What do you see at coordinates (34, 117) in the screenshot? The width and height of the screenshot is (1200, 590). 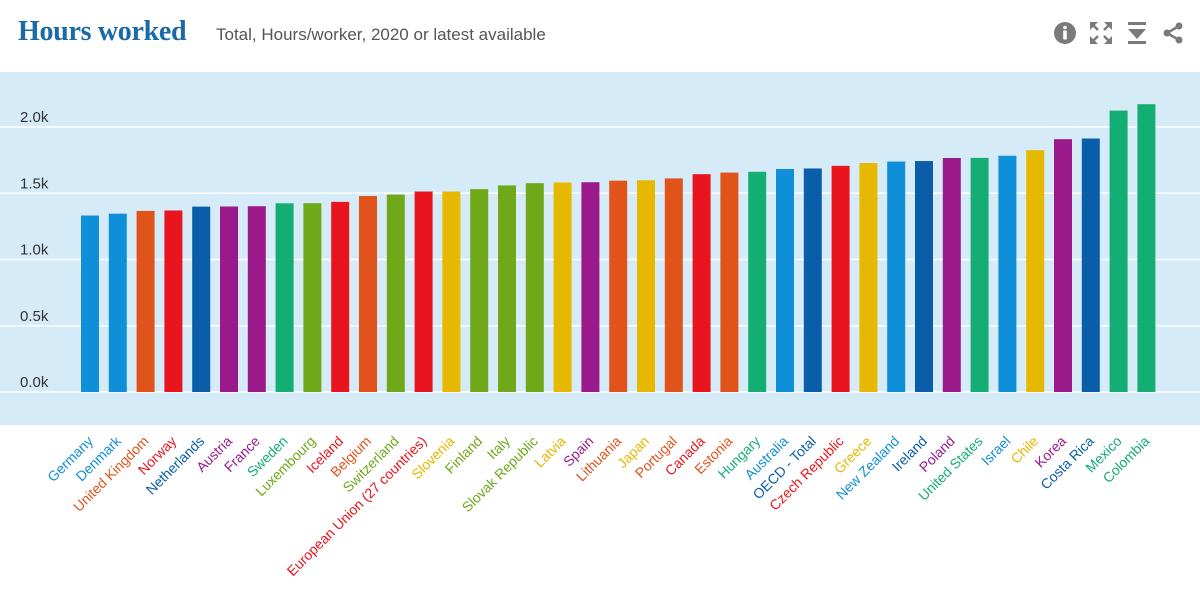 I see `y-tick-label: 2.0k` at bounding box center [34, 117].